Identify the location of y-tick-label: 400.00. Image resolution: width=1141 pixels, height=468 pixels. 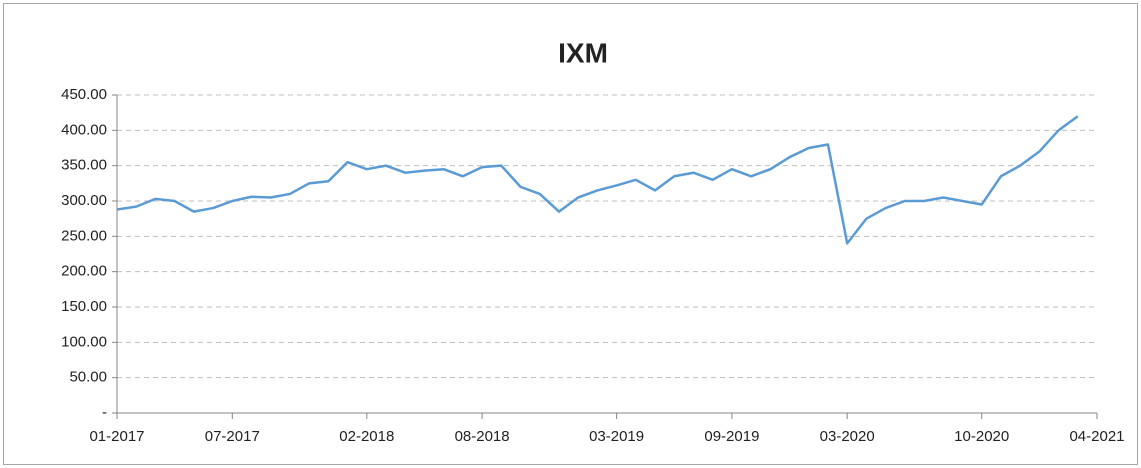
(84, 129).